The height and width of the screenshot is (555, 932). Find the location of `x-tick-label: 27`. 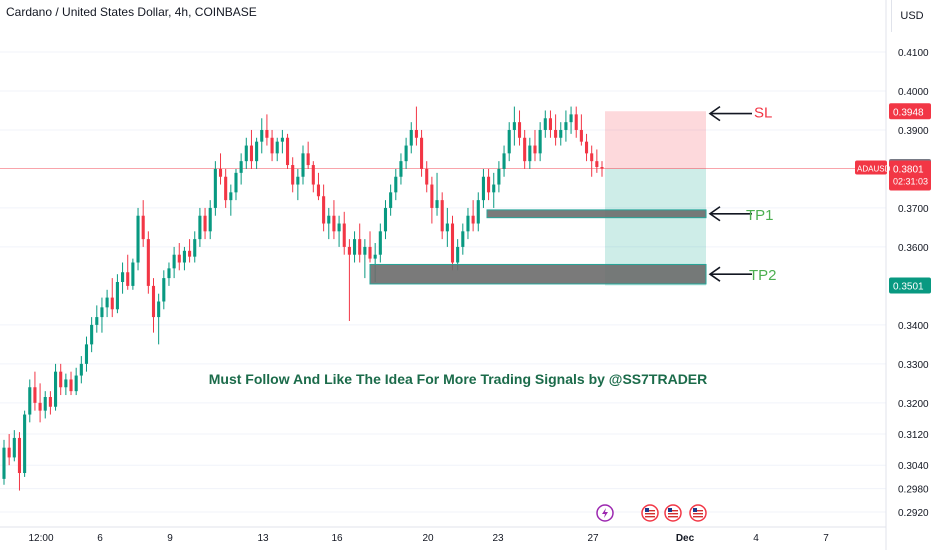

x-tick-label: 27 is located at coordinates (593, 538).